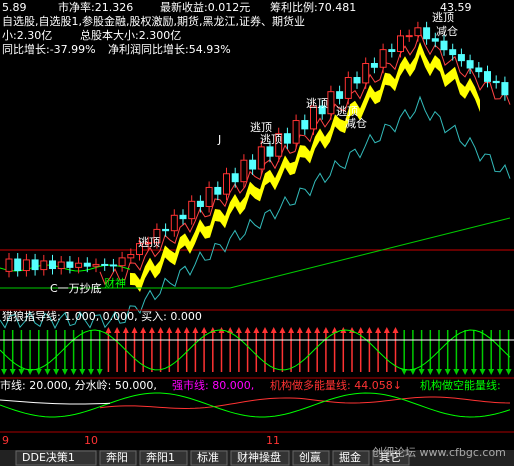 The image size is (514, 466). What do you see at coordinates (439, 452) in the screenshot?
I see `watermark: 创细论坛 www.cfbgc.com` at bounding box center [439, 452].